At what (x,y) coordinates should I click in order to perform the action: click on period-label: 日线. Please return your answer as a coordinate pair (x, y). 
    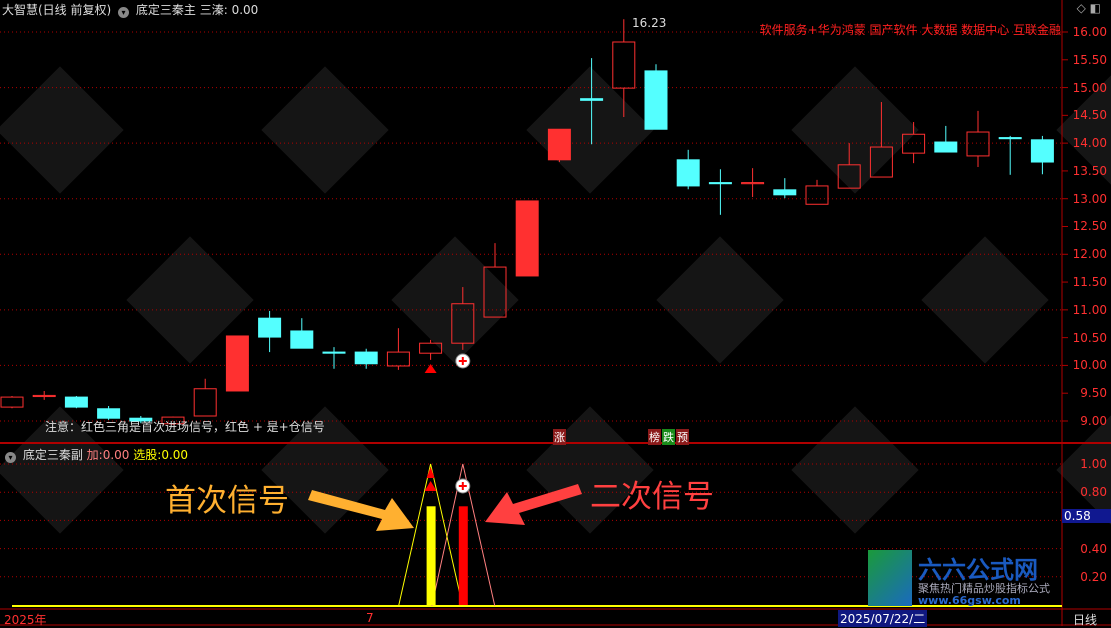
    Looking at the image, I should click on (1085, 620).